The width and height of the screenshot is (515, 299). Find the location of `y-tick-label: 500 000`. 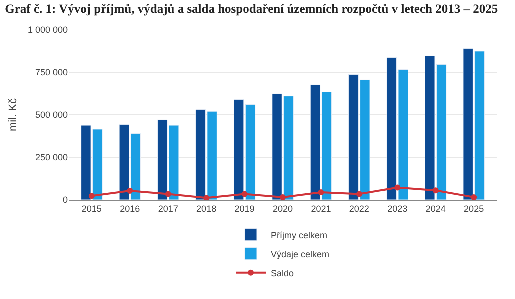

y-tick-label: 500 000 is located at coordinates (51, 115).